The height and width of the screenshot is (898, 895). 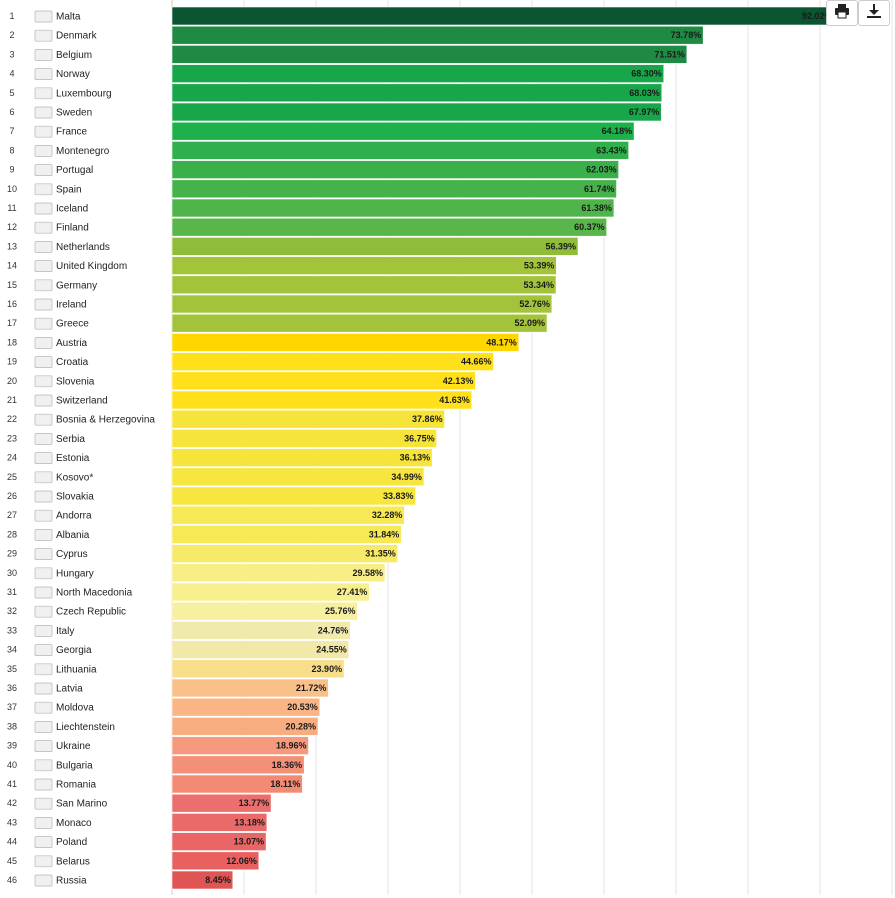 What do you see at coordinates (12, 611) in the screenshot?
I see `rank-label: 32` at bounding box center [12, 611].